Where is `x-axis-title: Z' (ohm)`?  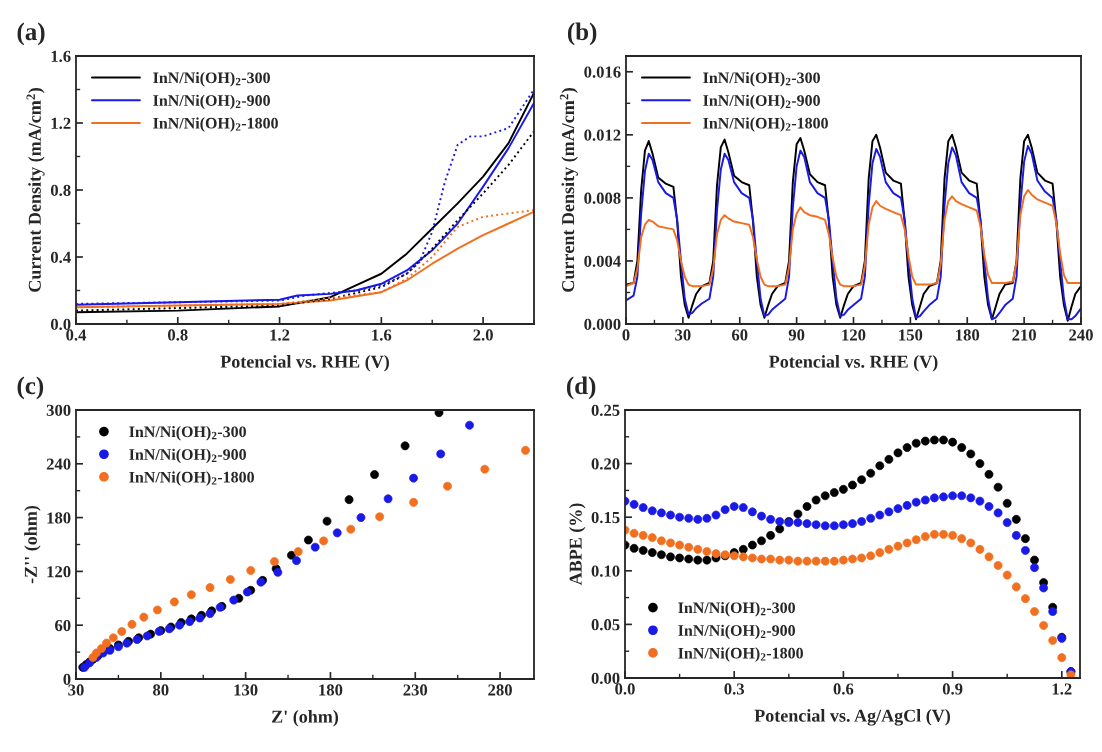 x-axis-title: Z' (ohm) is located at coordinates (305, 718).